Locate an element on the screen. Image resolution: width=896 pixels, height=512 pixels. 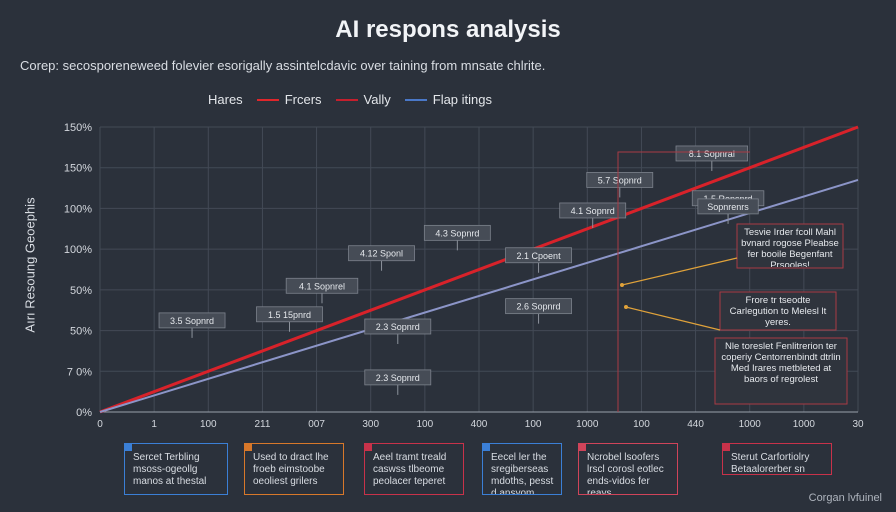
footer-box-text: Sterut Carfortiolry Betaalorerber sn is located at coordinates (770, 463).